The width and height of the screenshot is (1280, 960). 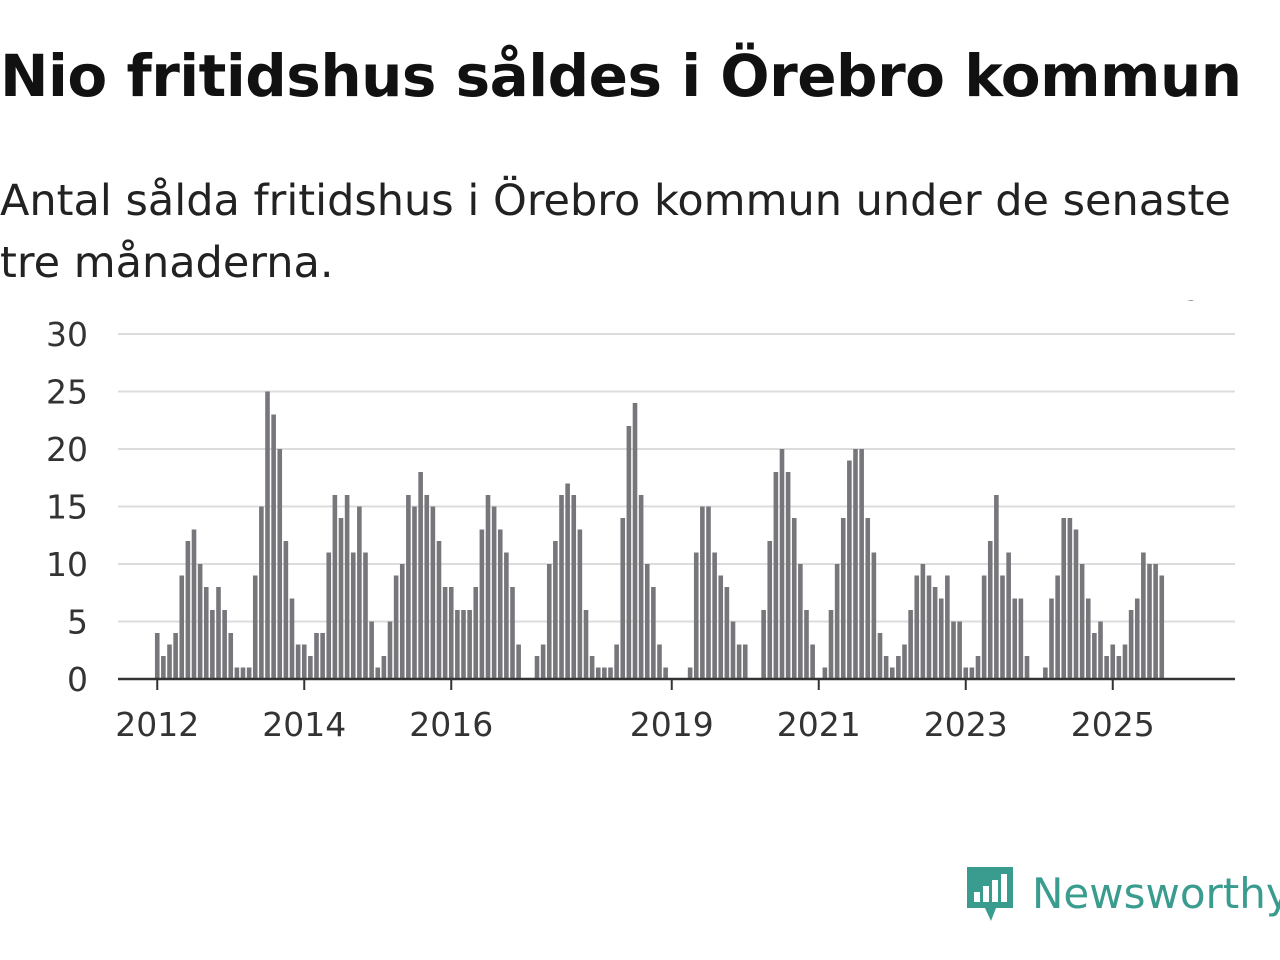 What do you see at coordinates (77, 622) in the screenshot?
I see `y-tick-label: 5` at bounding box center [77, 622].